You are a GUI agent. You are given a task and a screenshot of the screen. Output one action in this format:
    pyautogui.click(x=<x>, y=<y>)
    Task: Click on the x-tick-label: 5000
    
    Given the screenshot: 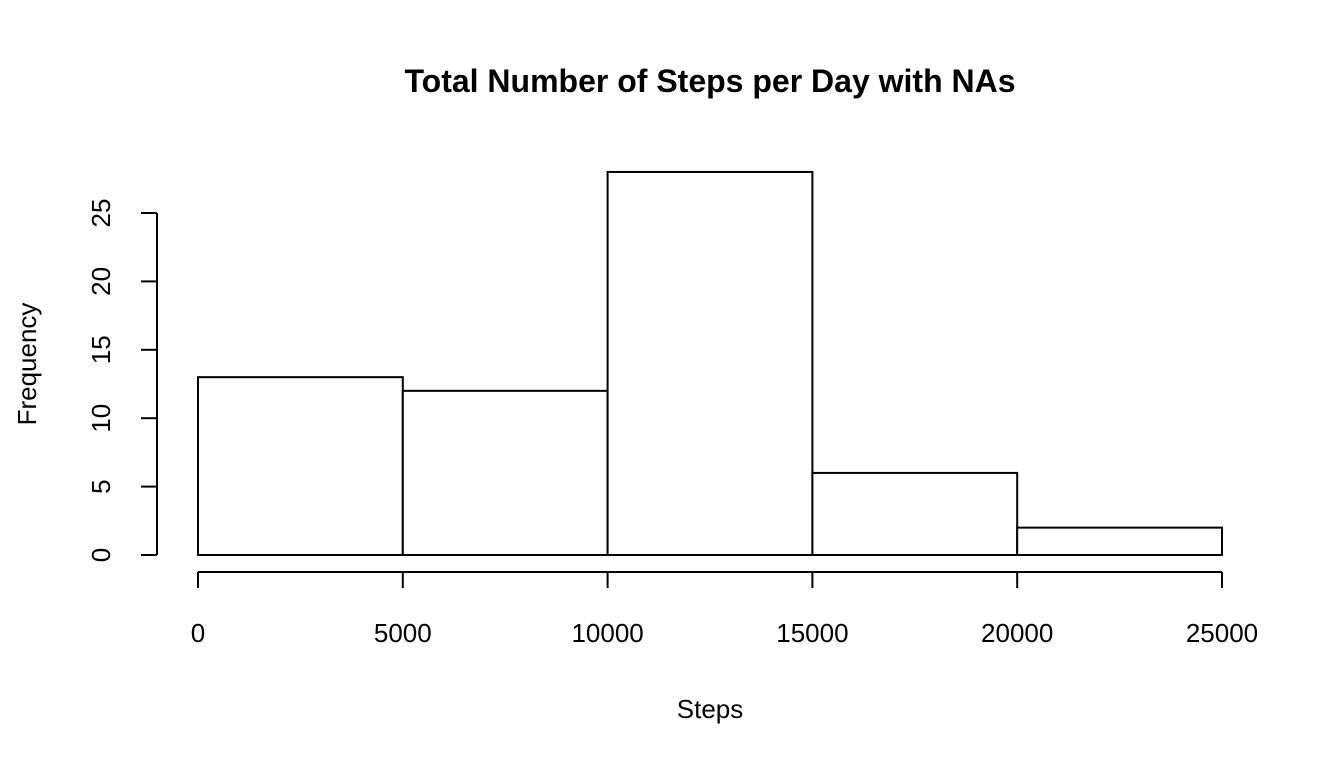 What is the action you would take?
    pyautogui.click(x=403, y=633)
    